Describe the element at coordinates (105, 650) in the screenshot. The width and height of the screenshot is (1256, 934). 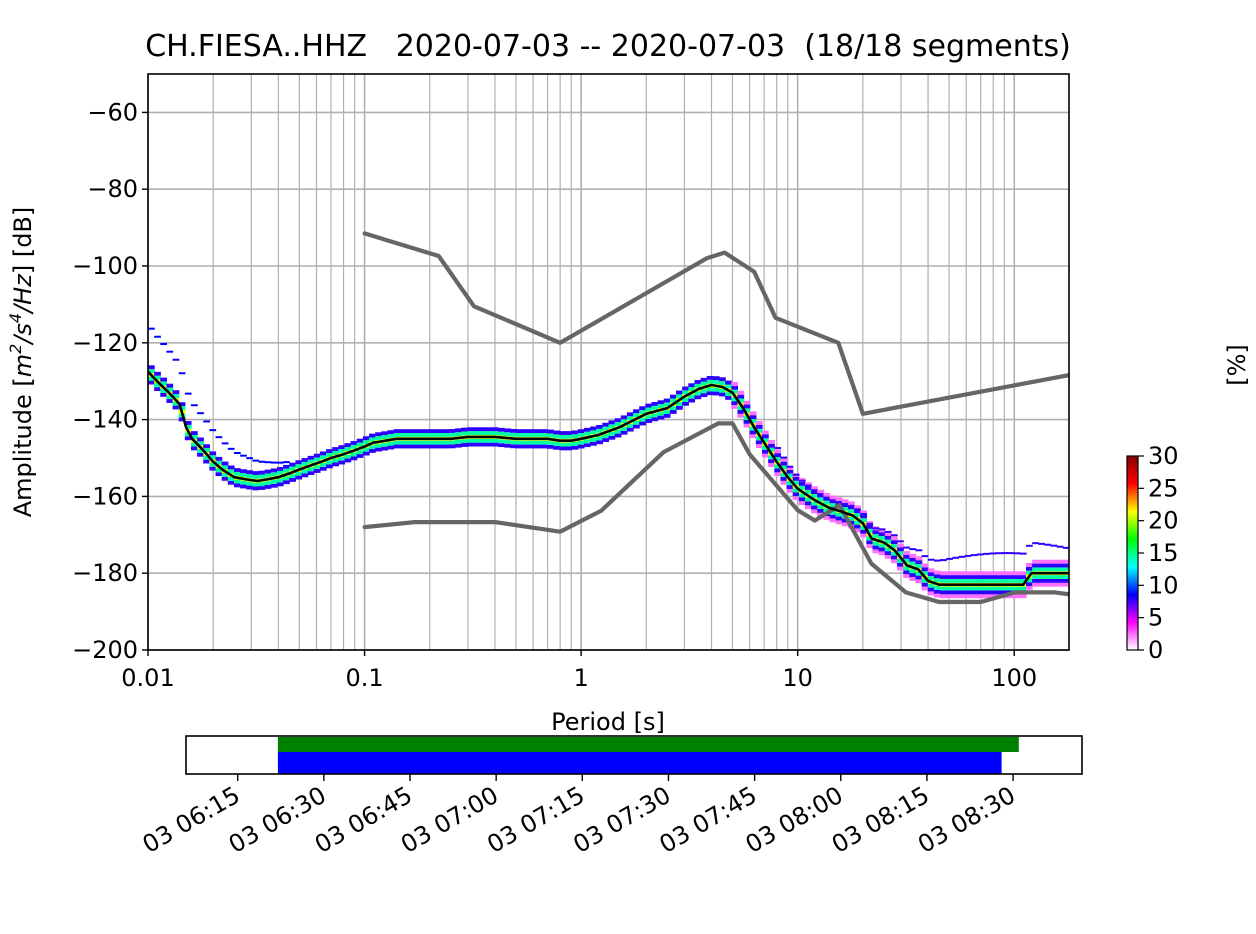
I see `y-tick-label: −200` at that location.